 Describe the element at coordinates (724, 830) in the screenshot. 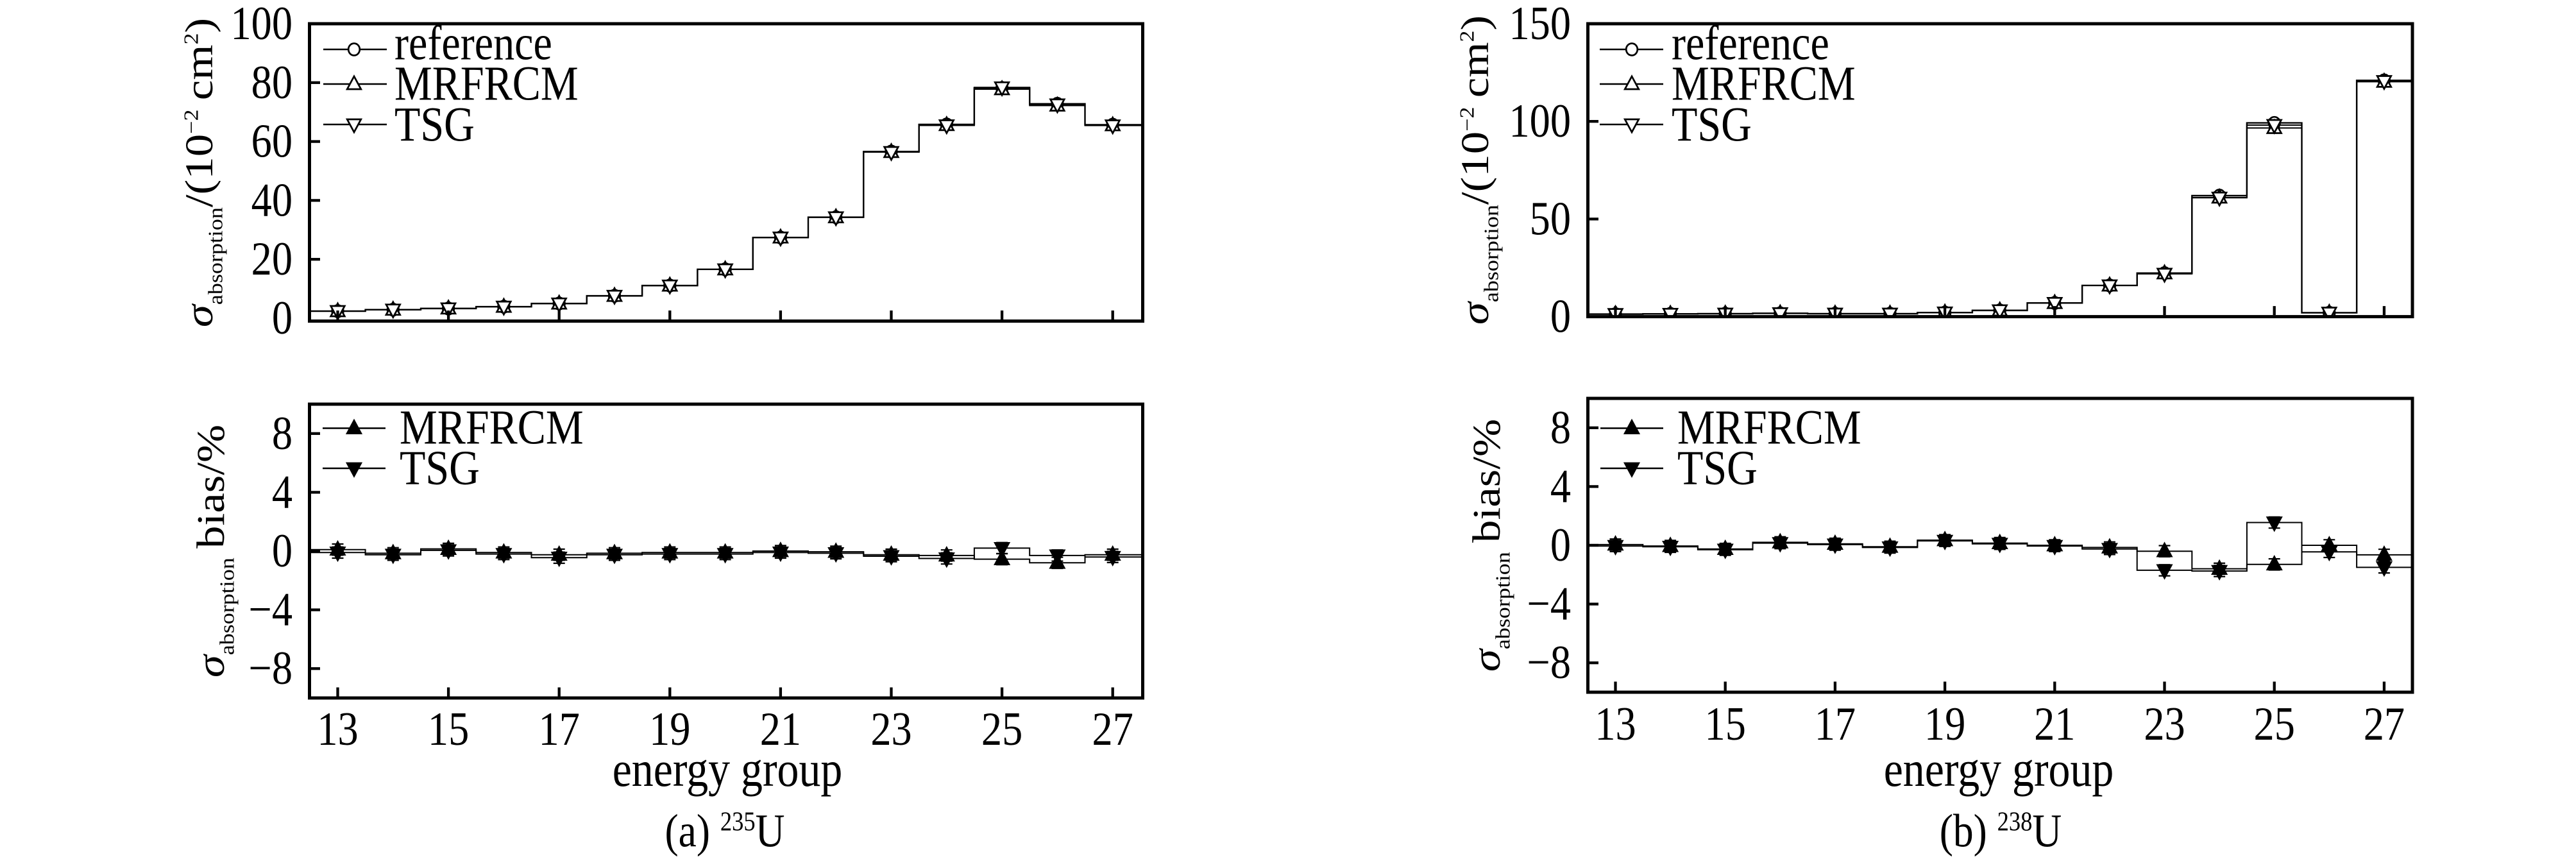

I see `svg-text: (a) 235U` at that location.